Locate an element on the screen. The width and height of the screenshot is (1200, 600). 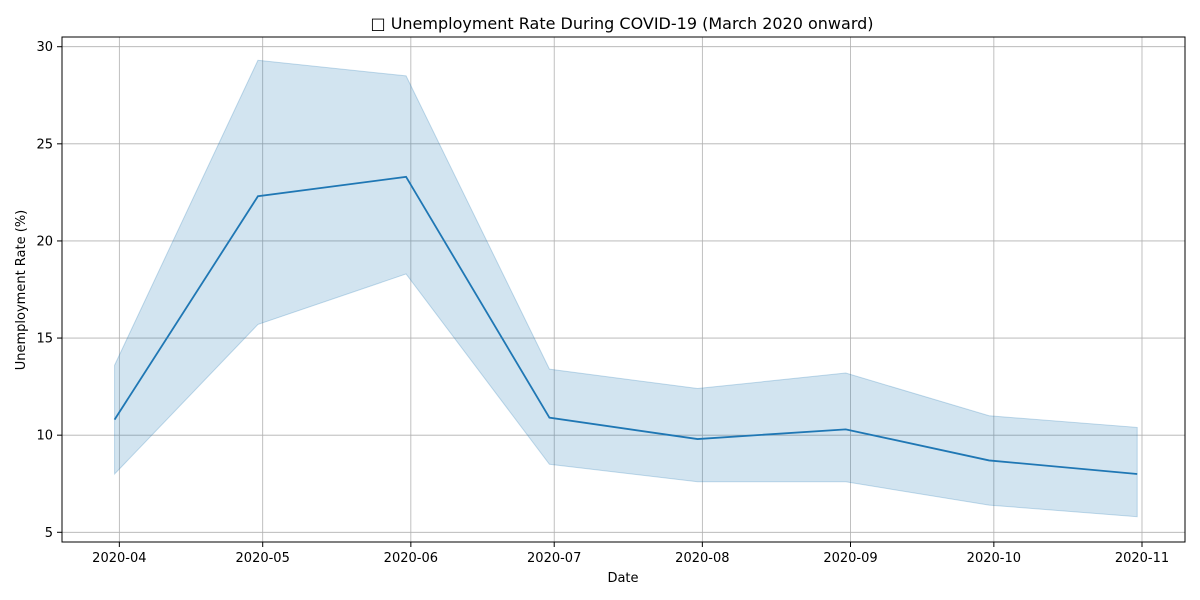
y-tick-label: 20 is located at coordinates (44, 241).